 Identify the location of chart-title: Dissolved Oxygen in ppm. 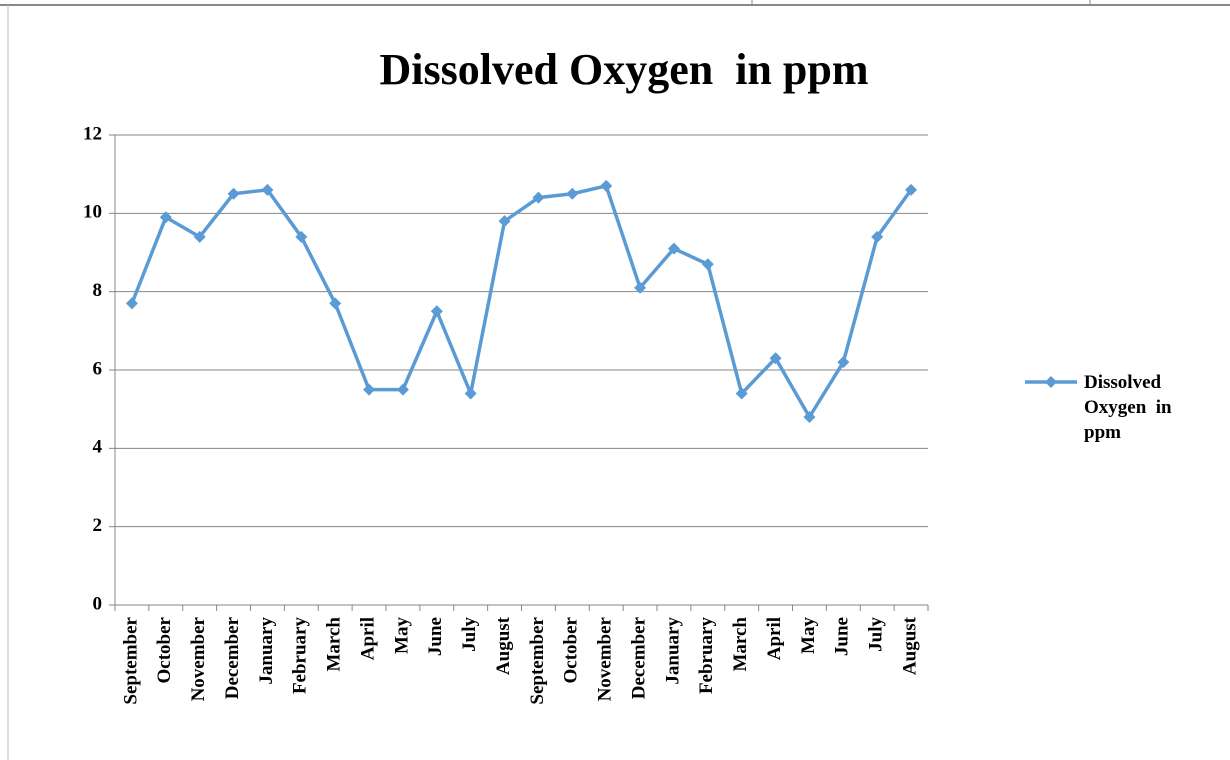
(624, 69).